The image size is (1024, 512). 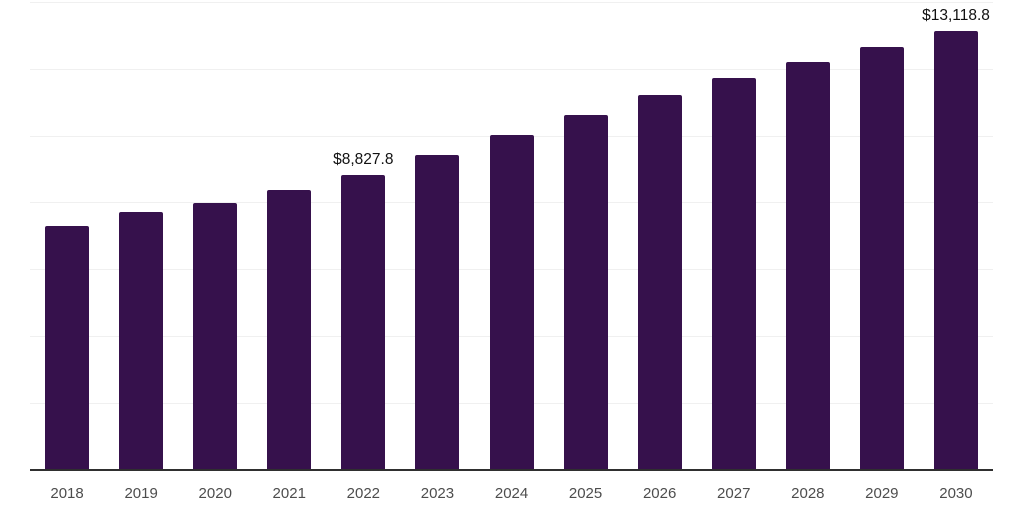 What do you see at coordinates (585, 292) in the screenshot?
I see `bar-2025` at bounding box center [585, 292].